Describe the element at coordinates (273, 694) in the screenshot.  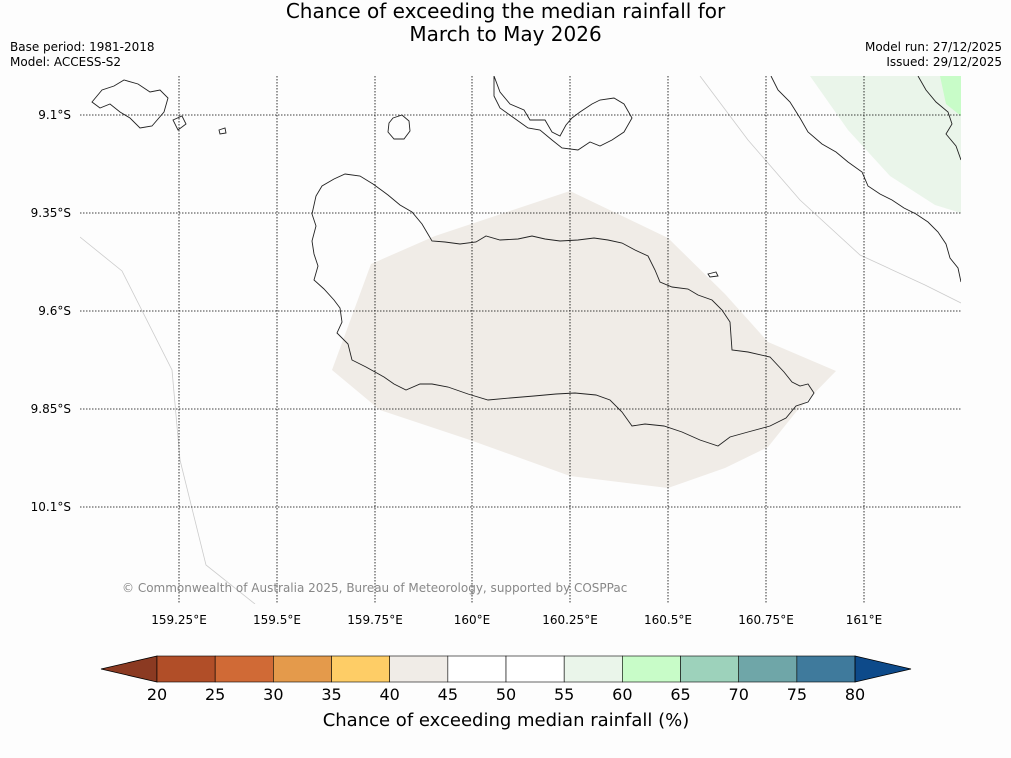
I see `colorbar-tick-label: 30` at that location.